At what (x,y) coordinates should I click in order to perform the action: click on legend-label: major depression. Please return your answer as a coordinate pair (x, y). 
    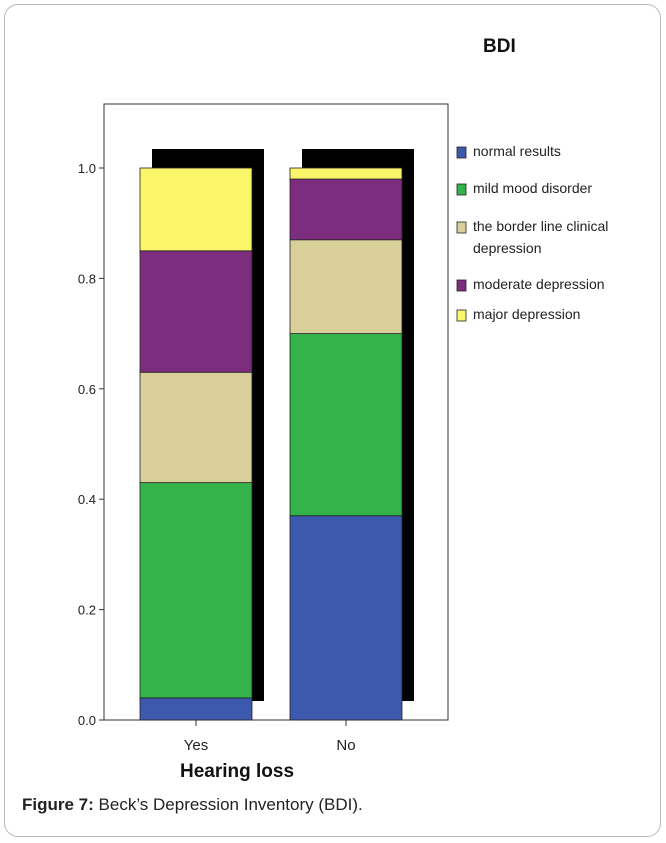
    Looking at the image, I should click on (526, 314).